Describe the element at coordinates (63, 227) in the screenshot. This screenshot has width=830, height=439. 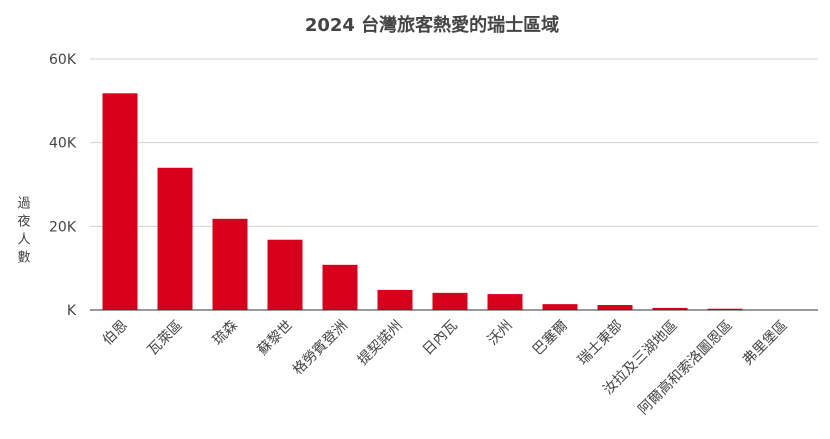
I see `y-tick-label: 20K` at that location.